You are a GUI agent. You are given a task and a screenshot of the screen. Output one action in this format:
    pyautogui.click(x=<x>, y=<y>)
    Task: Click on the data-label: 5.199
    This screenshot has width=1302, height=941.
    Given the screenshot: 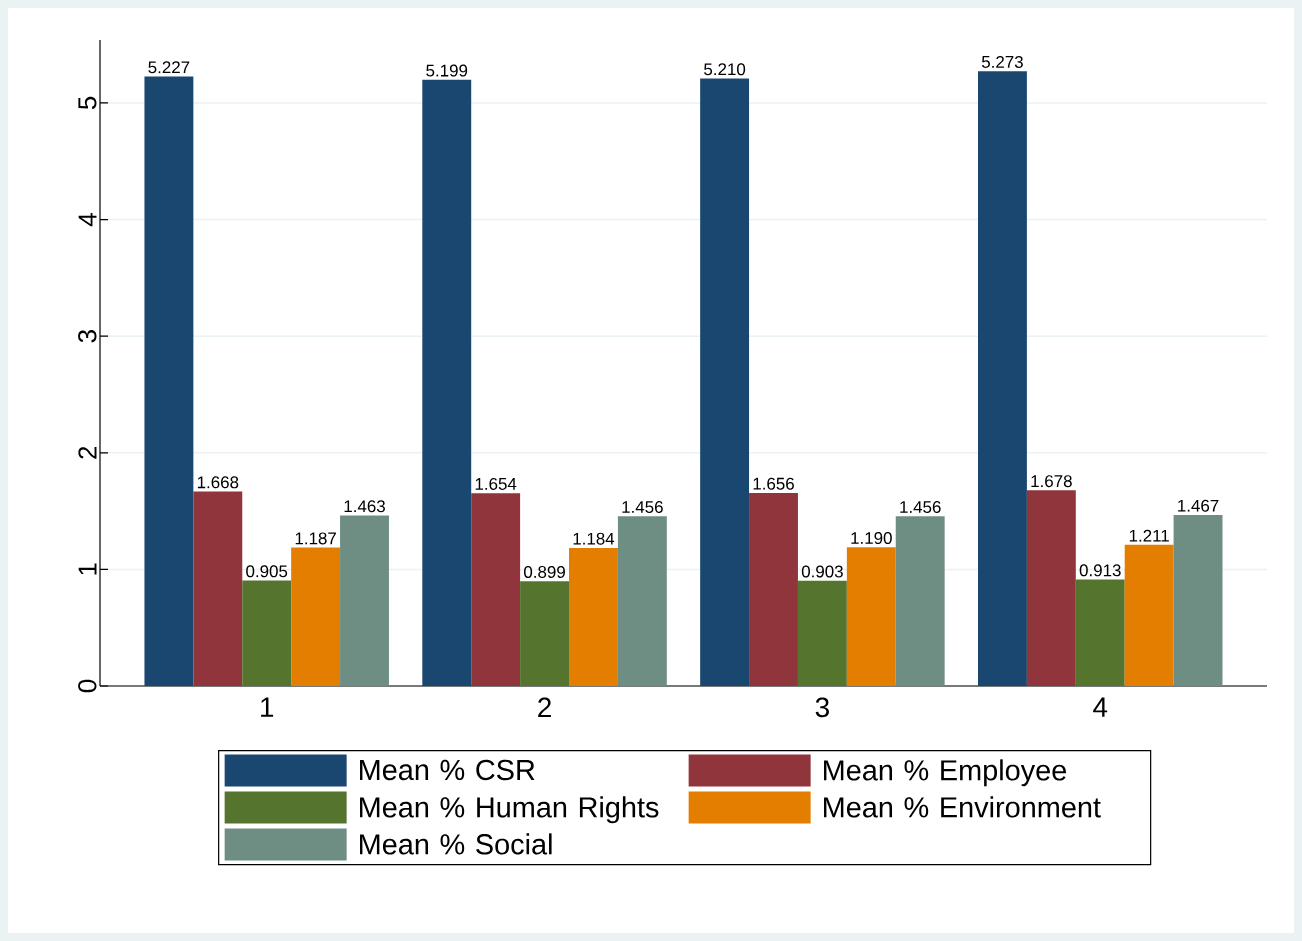 What is the action you would take?
    pyautogui.click(x=447, y=70)
    